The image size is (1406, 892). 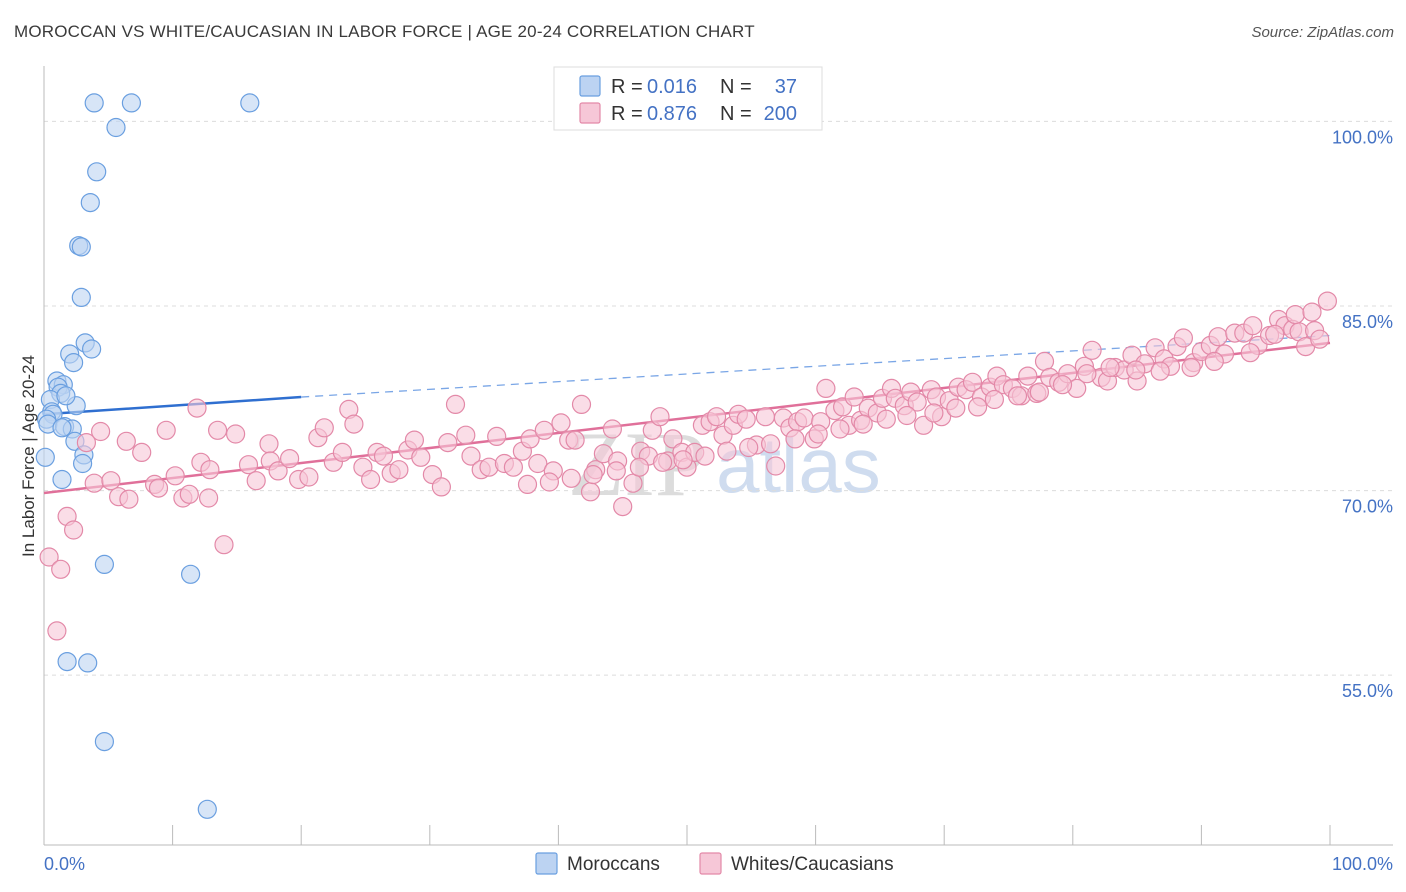 I want to click on y-tick-labels: 100.0% 85.0% 70.0% 55.0%, so click(x=1362, y=414).